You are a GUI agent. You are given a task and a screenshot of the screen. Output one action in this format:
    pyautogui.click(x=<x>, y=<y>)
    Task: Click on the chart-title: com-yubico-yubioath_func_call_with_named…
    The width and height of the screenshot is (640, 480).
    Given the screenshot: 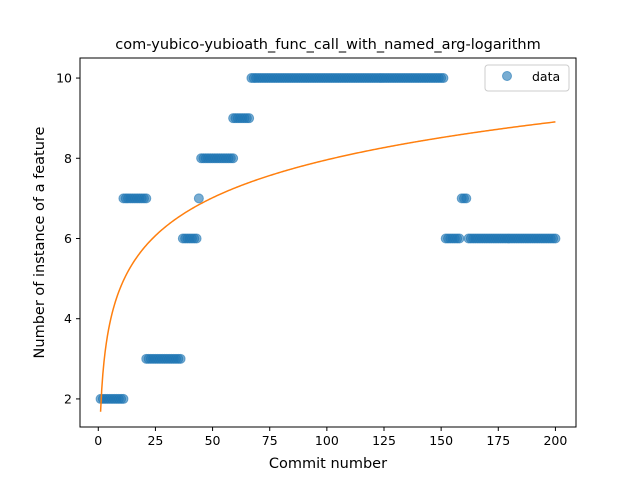 What is the action you would take?
    pyautogui.click(x=327, y=45)
    